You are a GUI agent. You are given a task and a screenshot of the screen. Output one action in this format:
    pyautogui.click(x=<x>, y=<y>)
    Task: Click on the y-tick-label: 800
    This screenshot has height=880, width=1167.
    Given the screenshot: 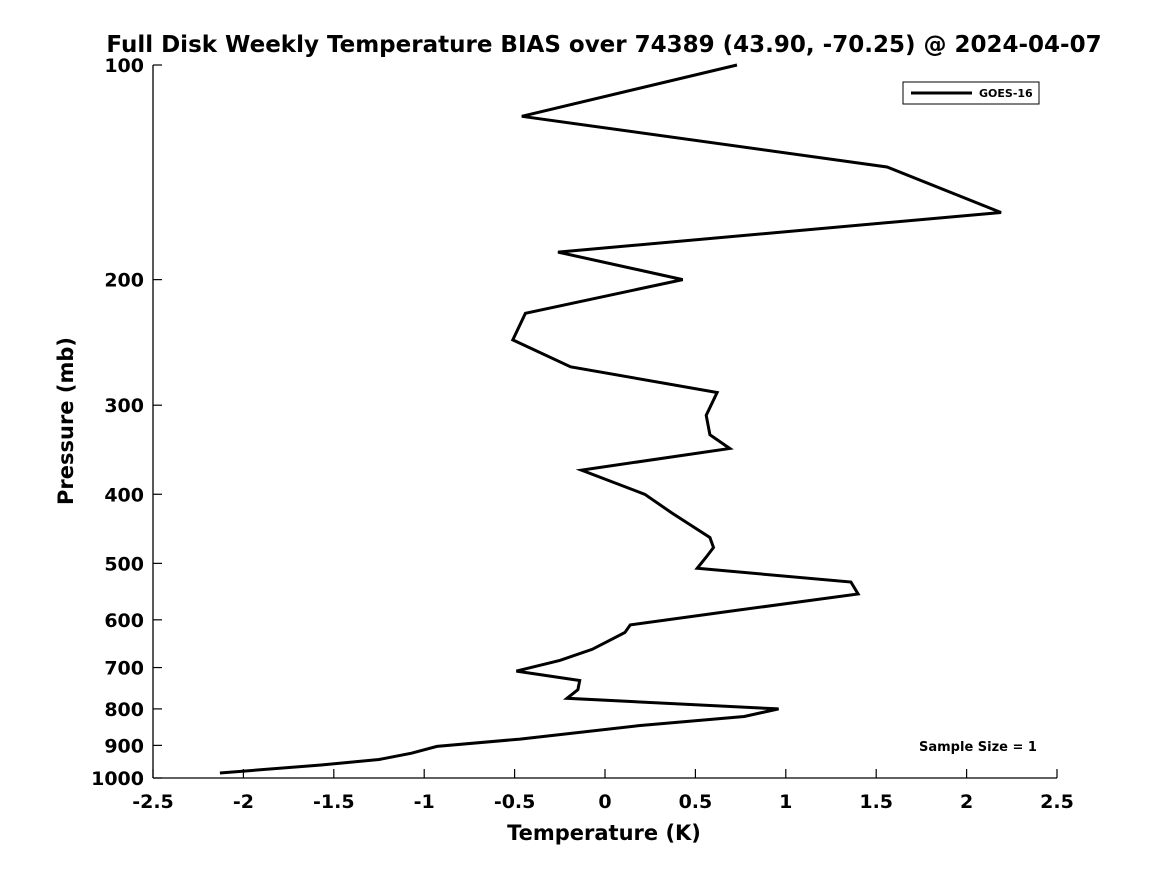 What is the action you would take?
    pyautogui.click(x=124, y=710)
    